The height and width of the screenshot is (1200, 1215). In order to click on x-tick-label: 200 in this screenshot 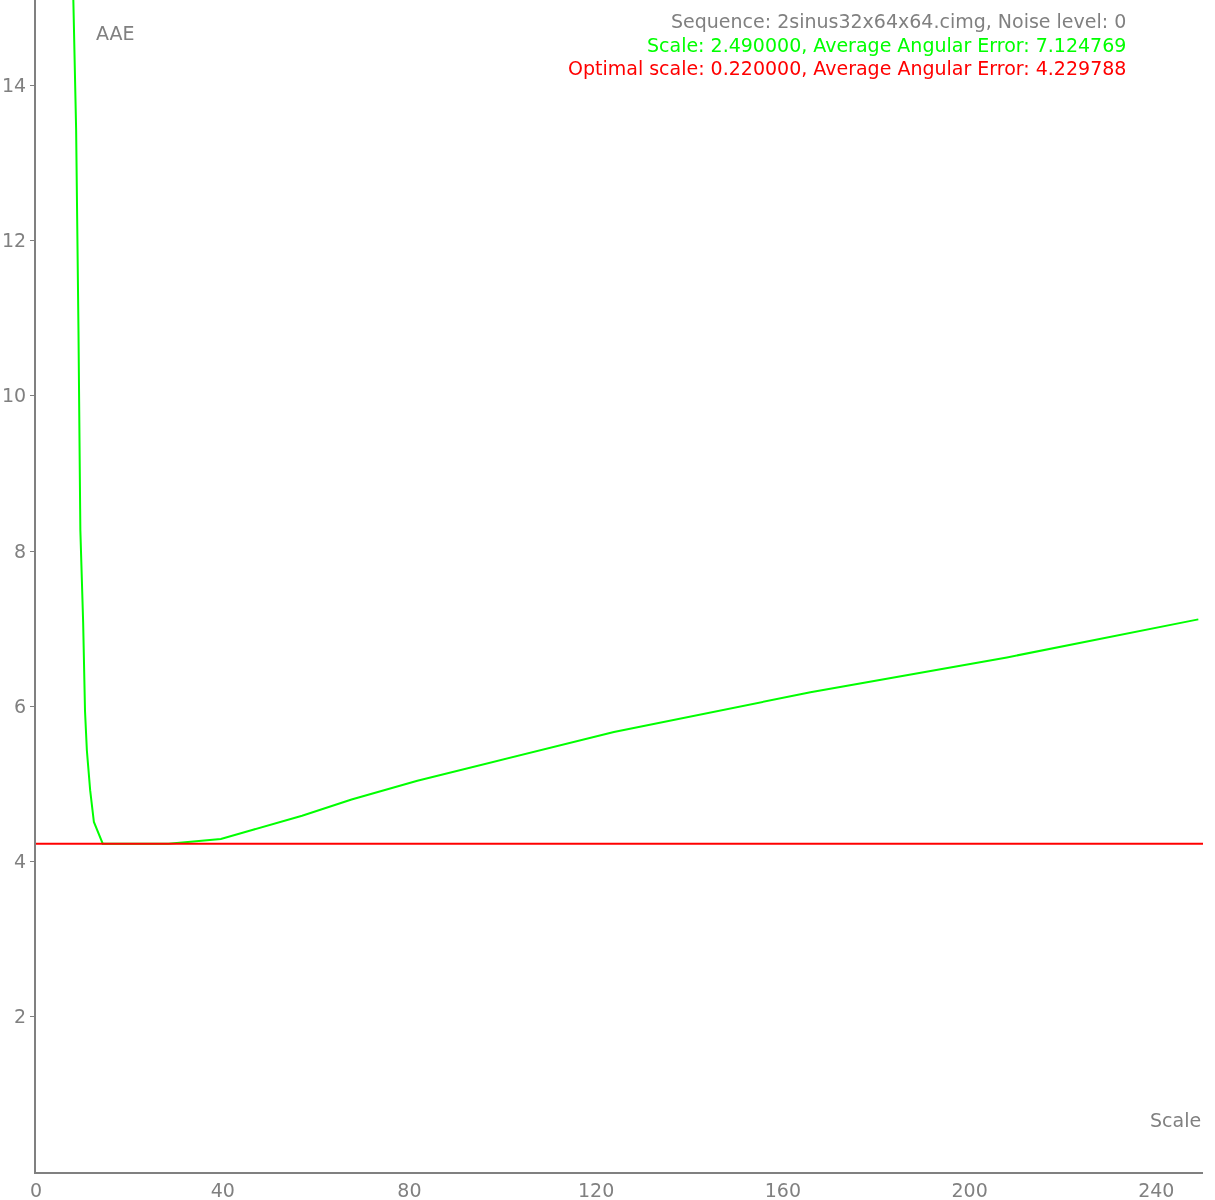, I will do `click(969, 1189)`.